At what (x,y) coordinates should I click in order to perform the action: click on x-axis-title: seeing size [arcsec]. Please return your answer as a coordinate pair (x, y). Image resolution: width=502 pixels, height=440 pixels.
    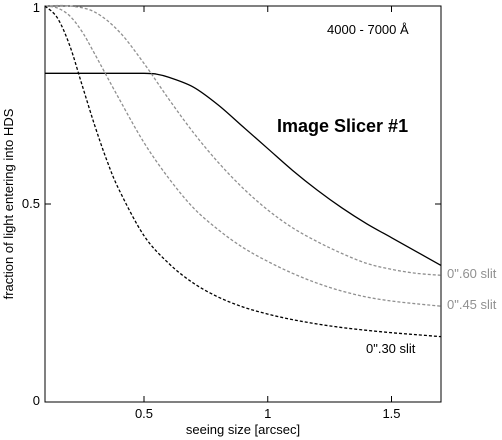
    Looking at the image, I should click on (243, 429).